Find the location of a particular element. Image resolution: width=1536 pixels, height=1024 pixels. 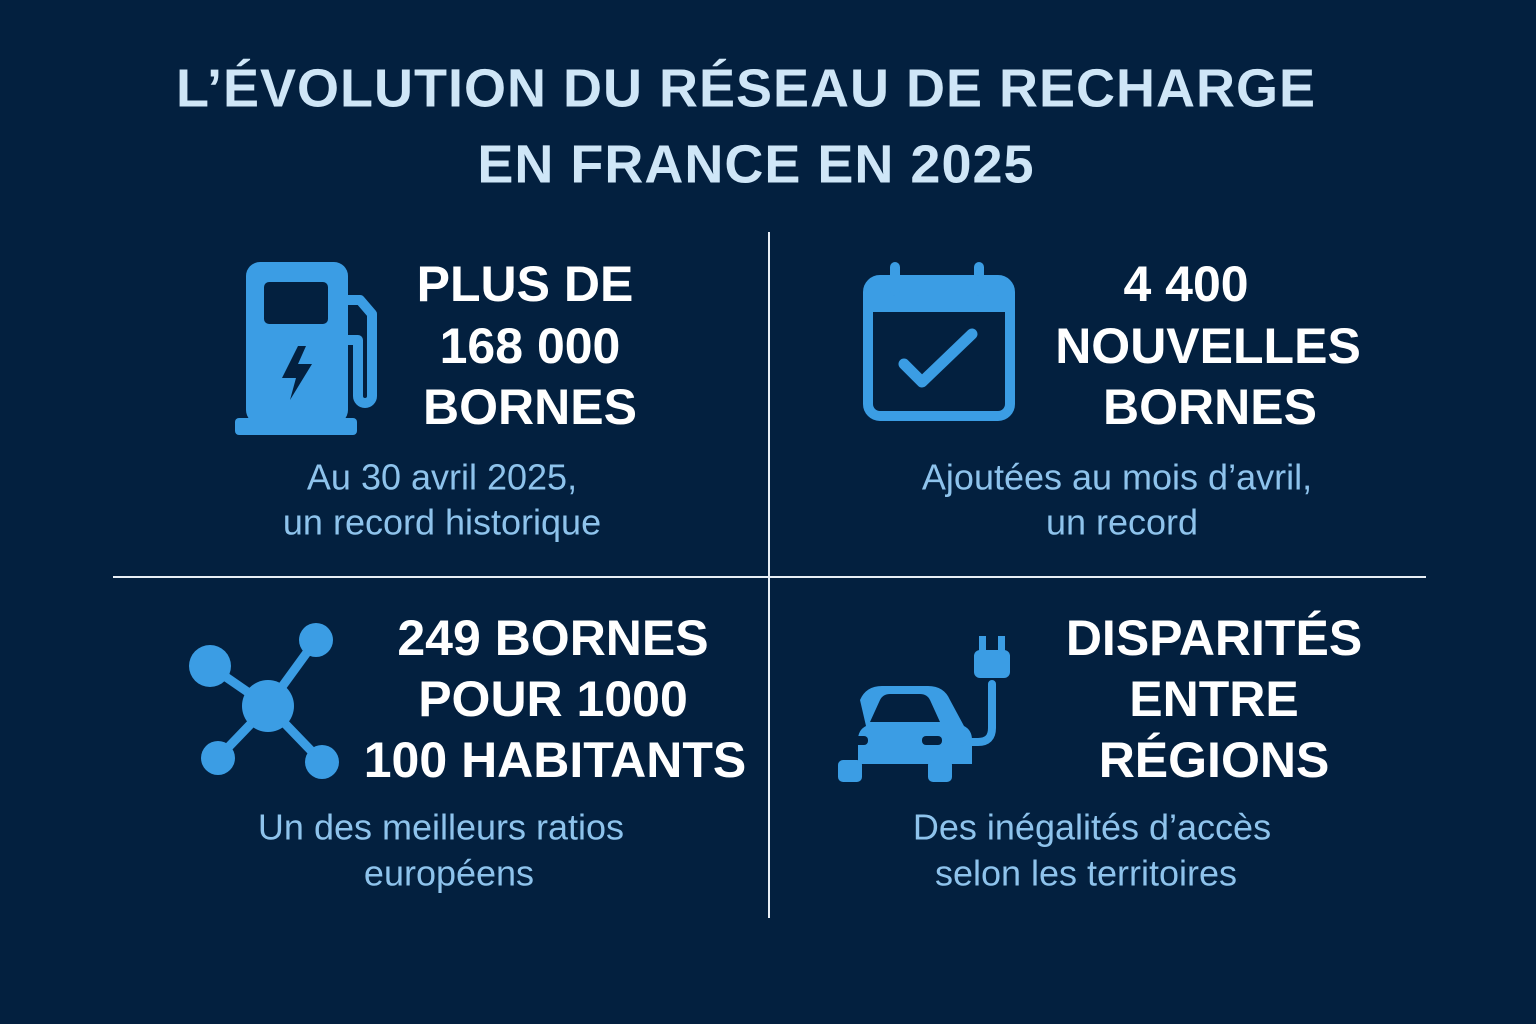

calendar-icon is located at coordinates (939, 341).